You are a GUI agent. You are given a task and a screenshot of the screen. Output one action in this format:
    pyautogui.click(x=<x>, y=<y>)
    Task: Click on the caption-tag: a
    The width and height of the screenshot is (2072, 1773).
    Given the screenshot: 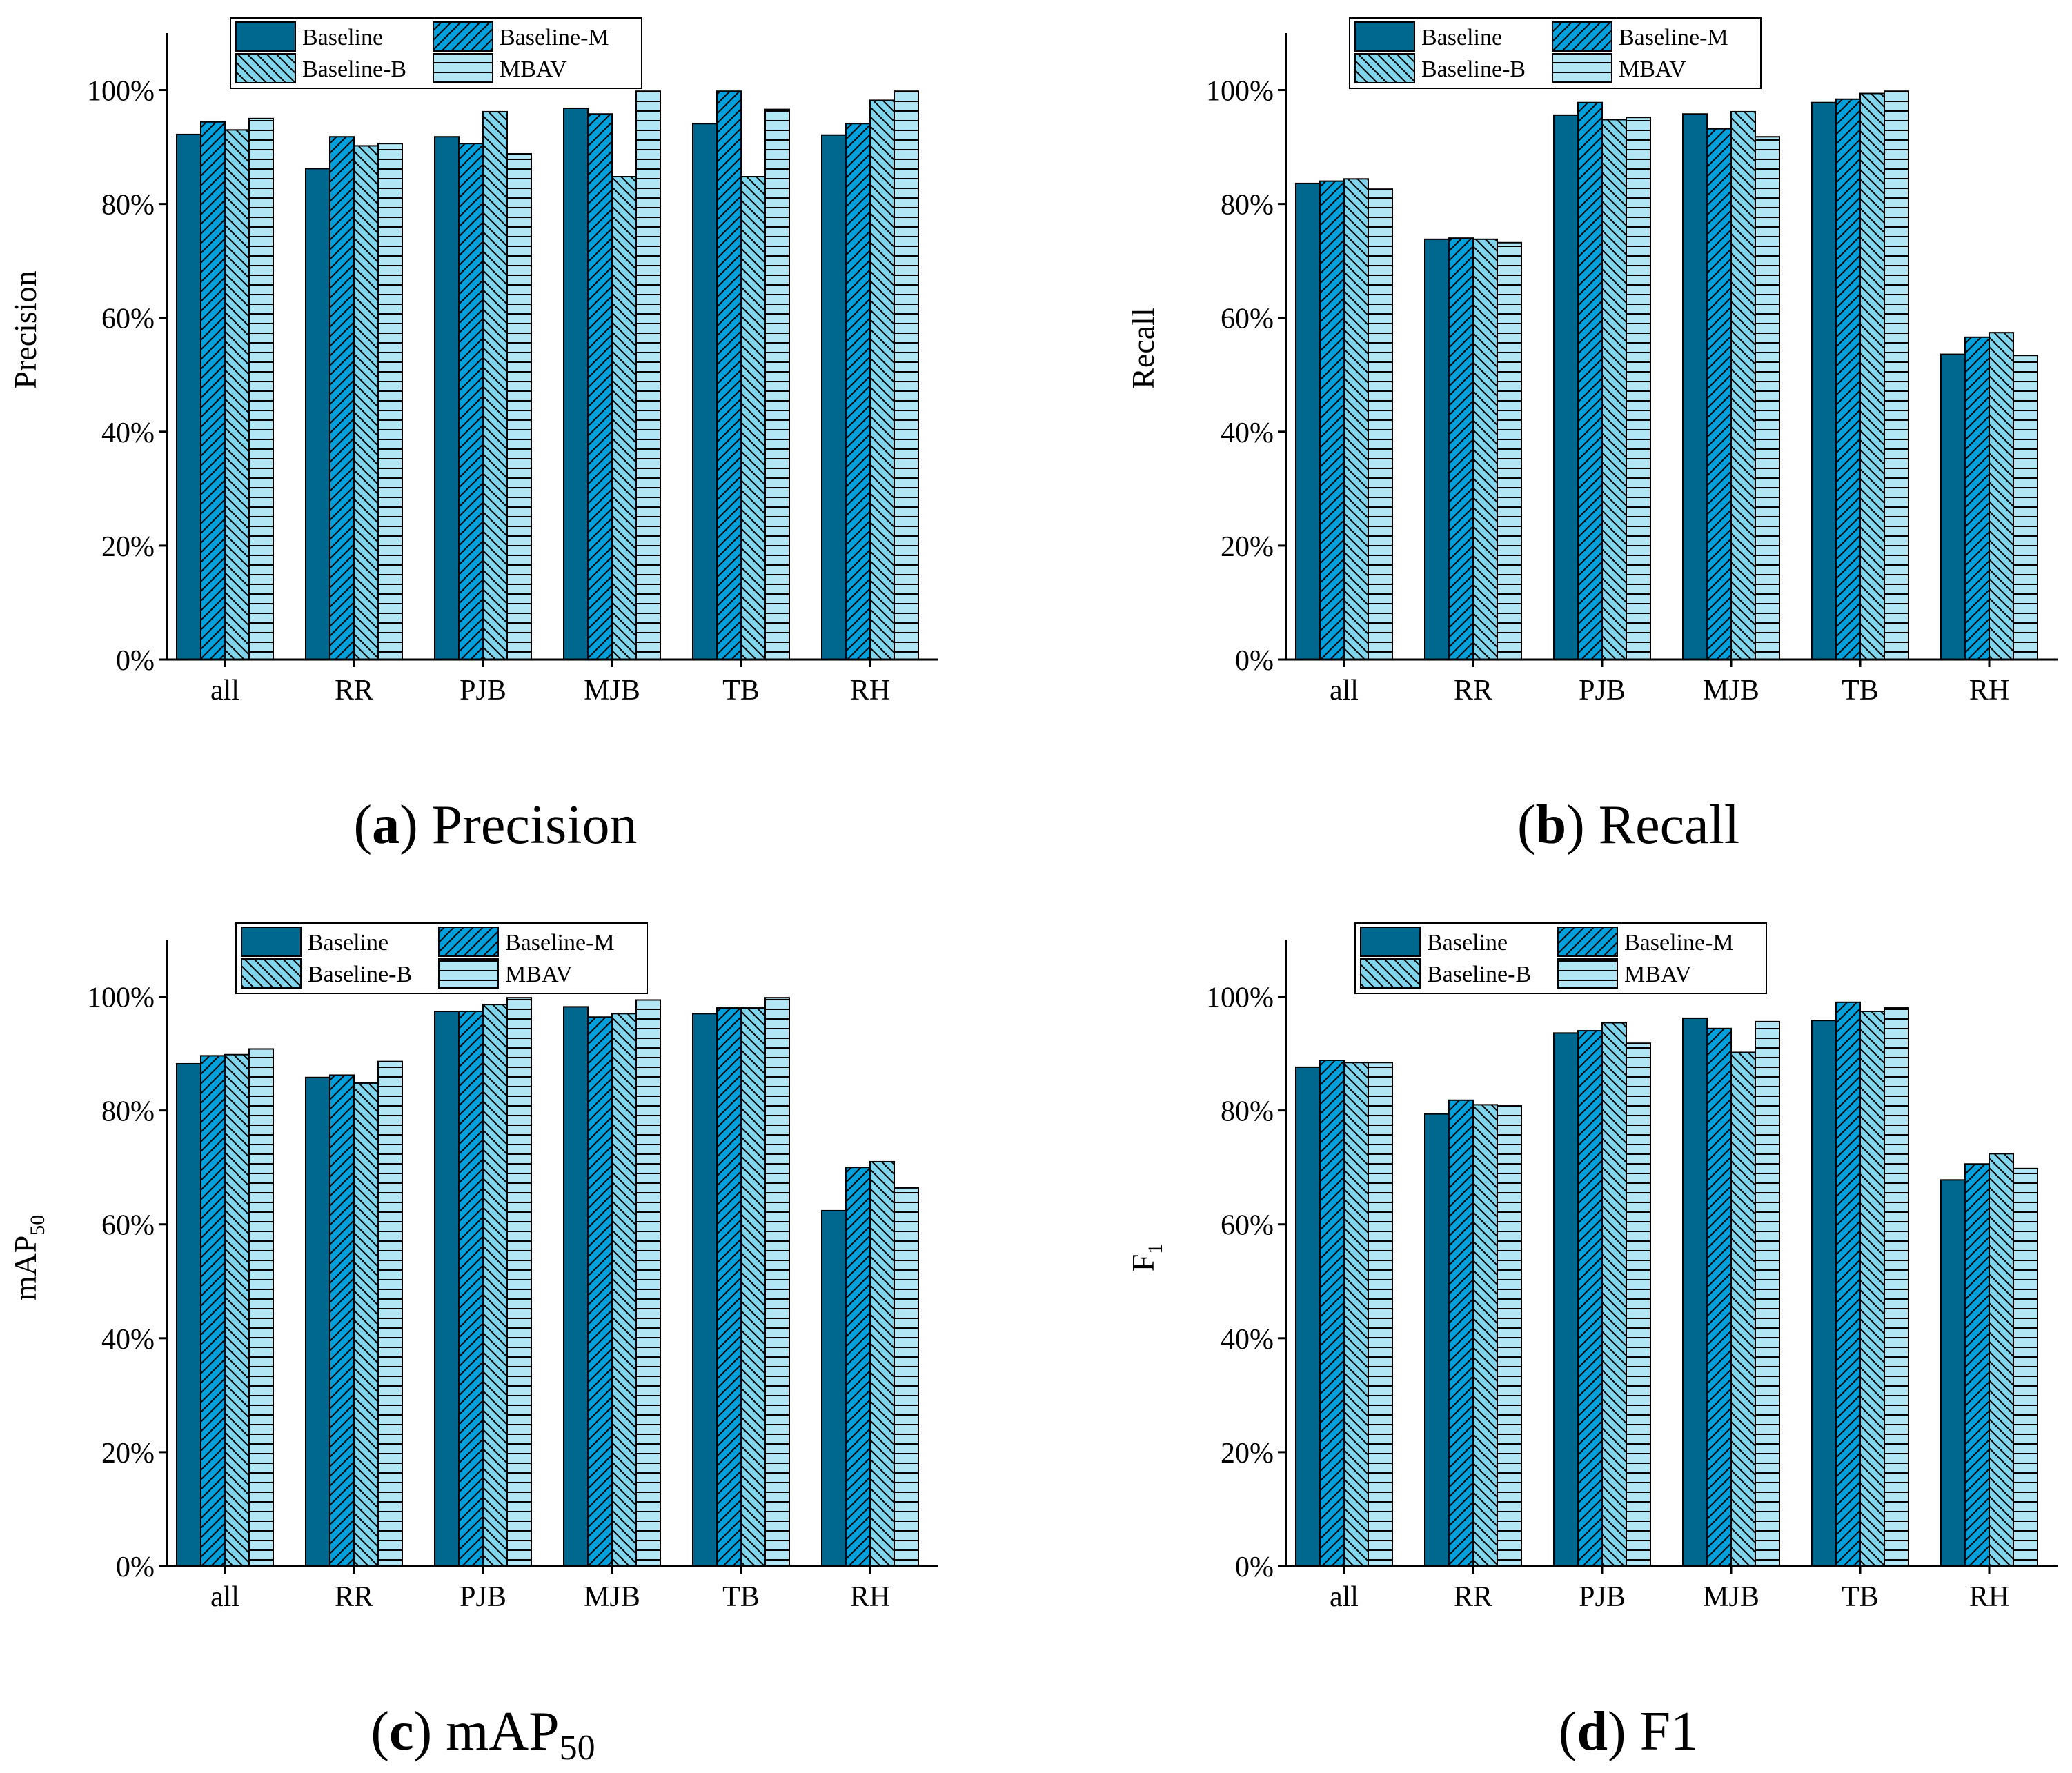 What is the action you would take?
    pyautogui.click(x=385, y=825)
    